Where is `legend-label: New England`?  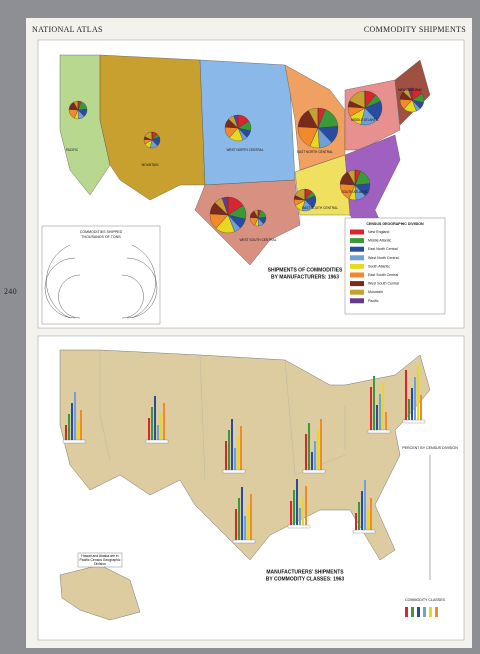
legend-label: New England is located at coordinates (378, 232).